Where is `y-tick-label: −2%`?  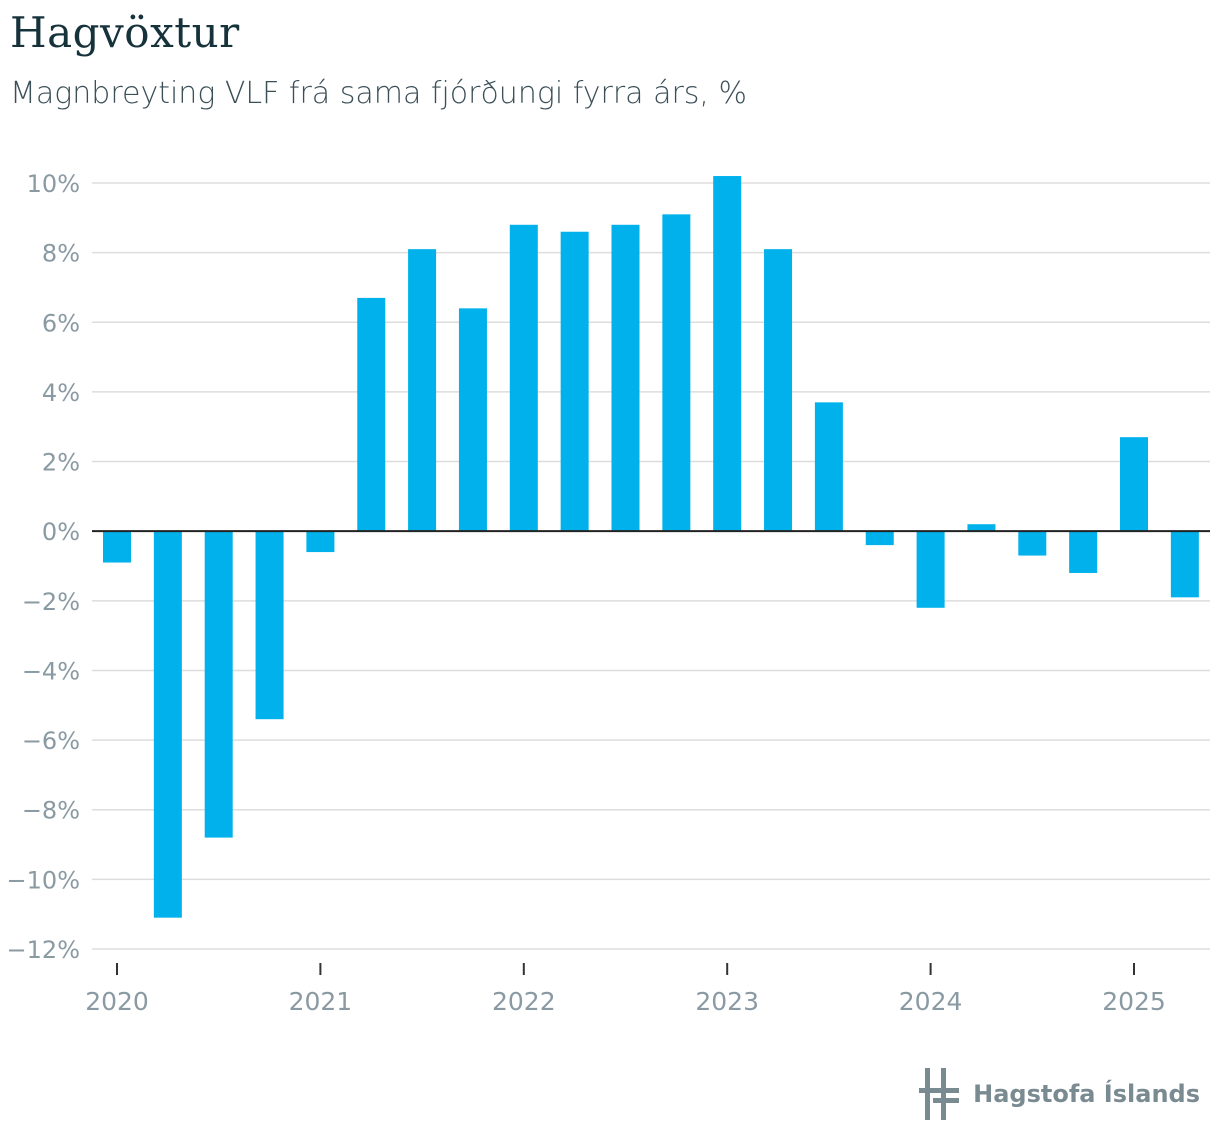 y-tick-label: −2% is located at coordinates (51, 602).